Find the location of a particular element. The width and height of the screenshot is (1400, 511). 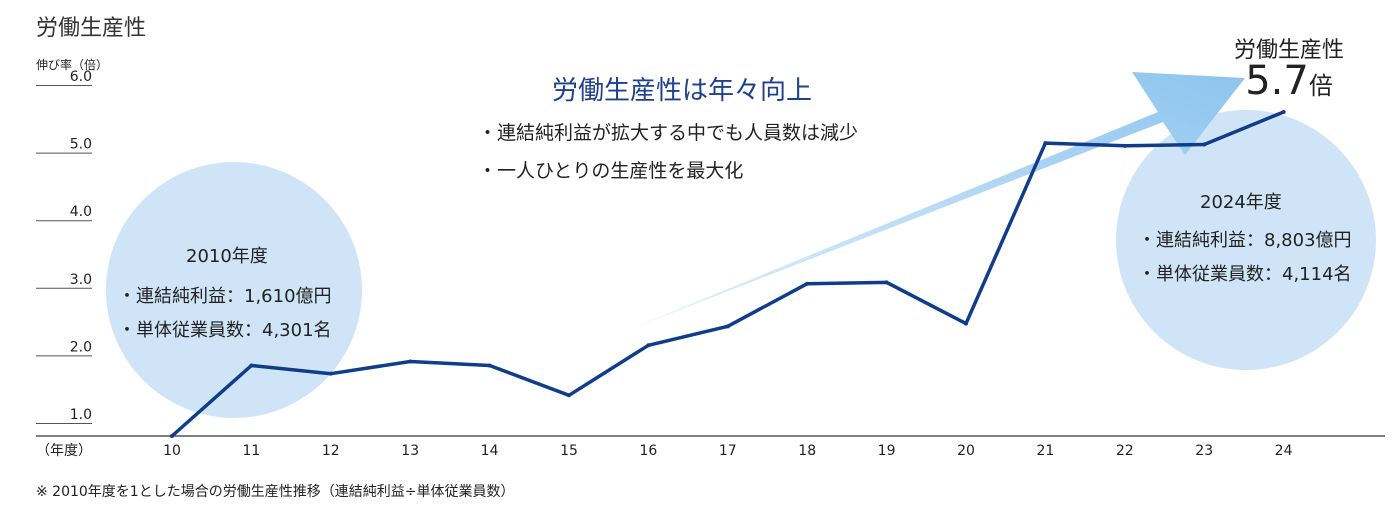

x-tick-label-22: 22 is located at coordinates (1125, 451).